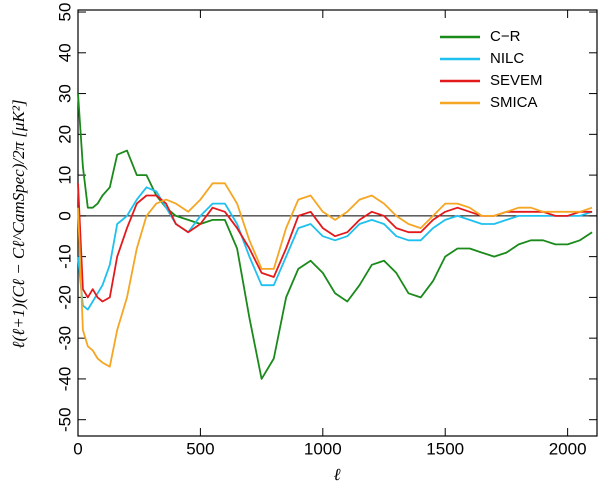 This screenshot has width=600, height=487. Describe the element at coordinates (200, 448) in the screenshot. I see `x-tick-label: 500` at that location.